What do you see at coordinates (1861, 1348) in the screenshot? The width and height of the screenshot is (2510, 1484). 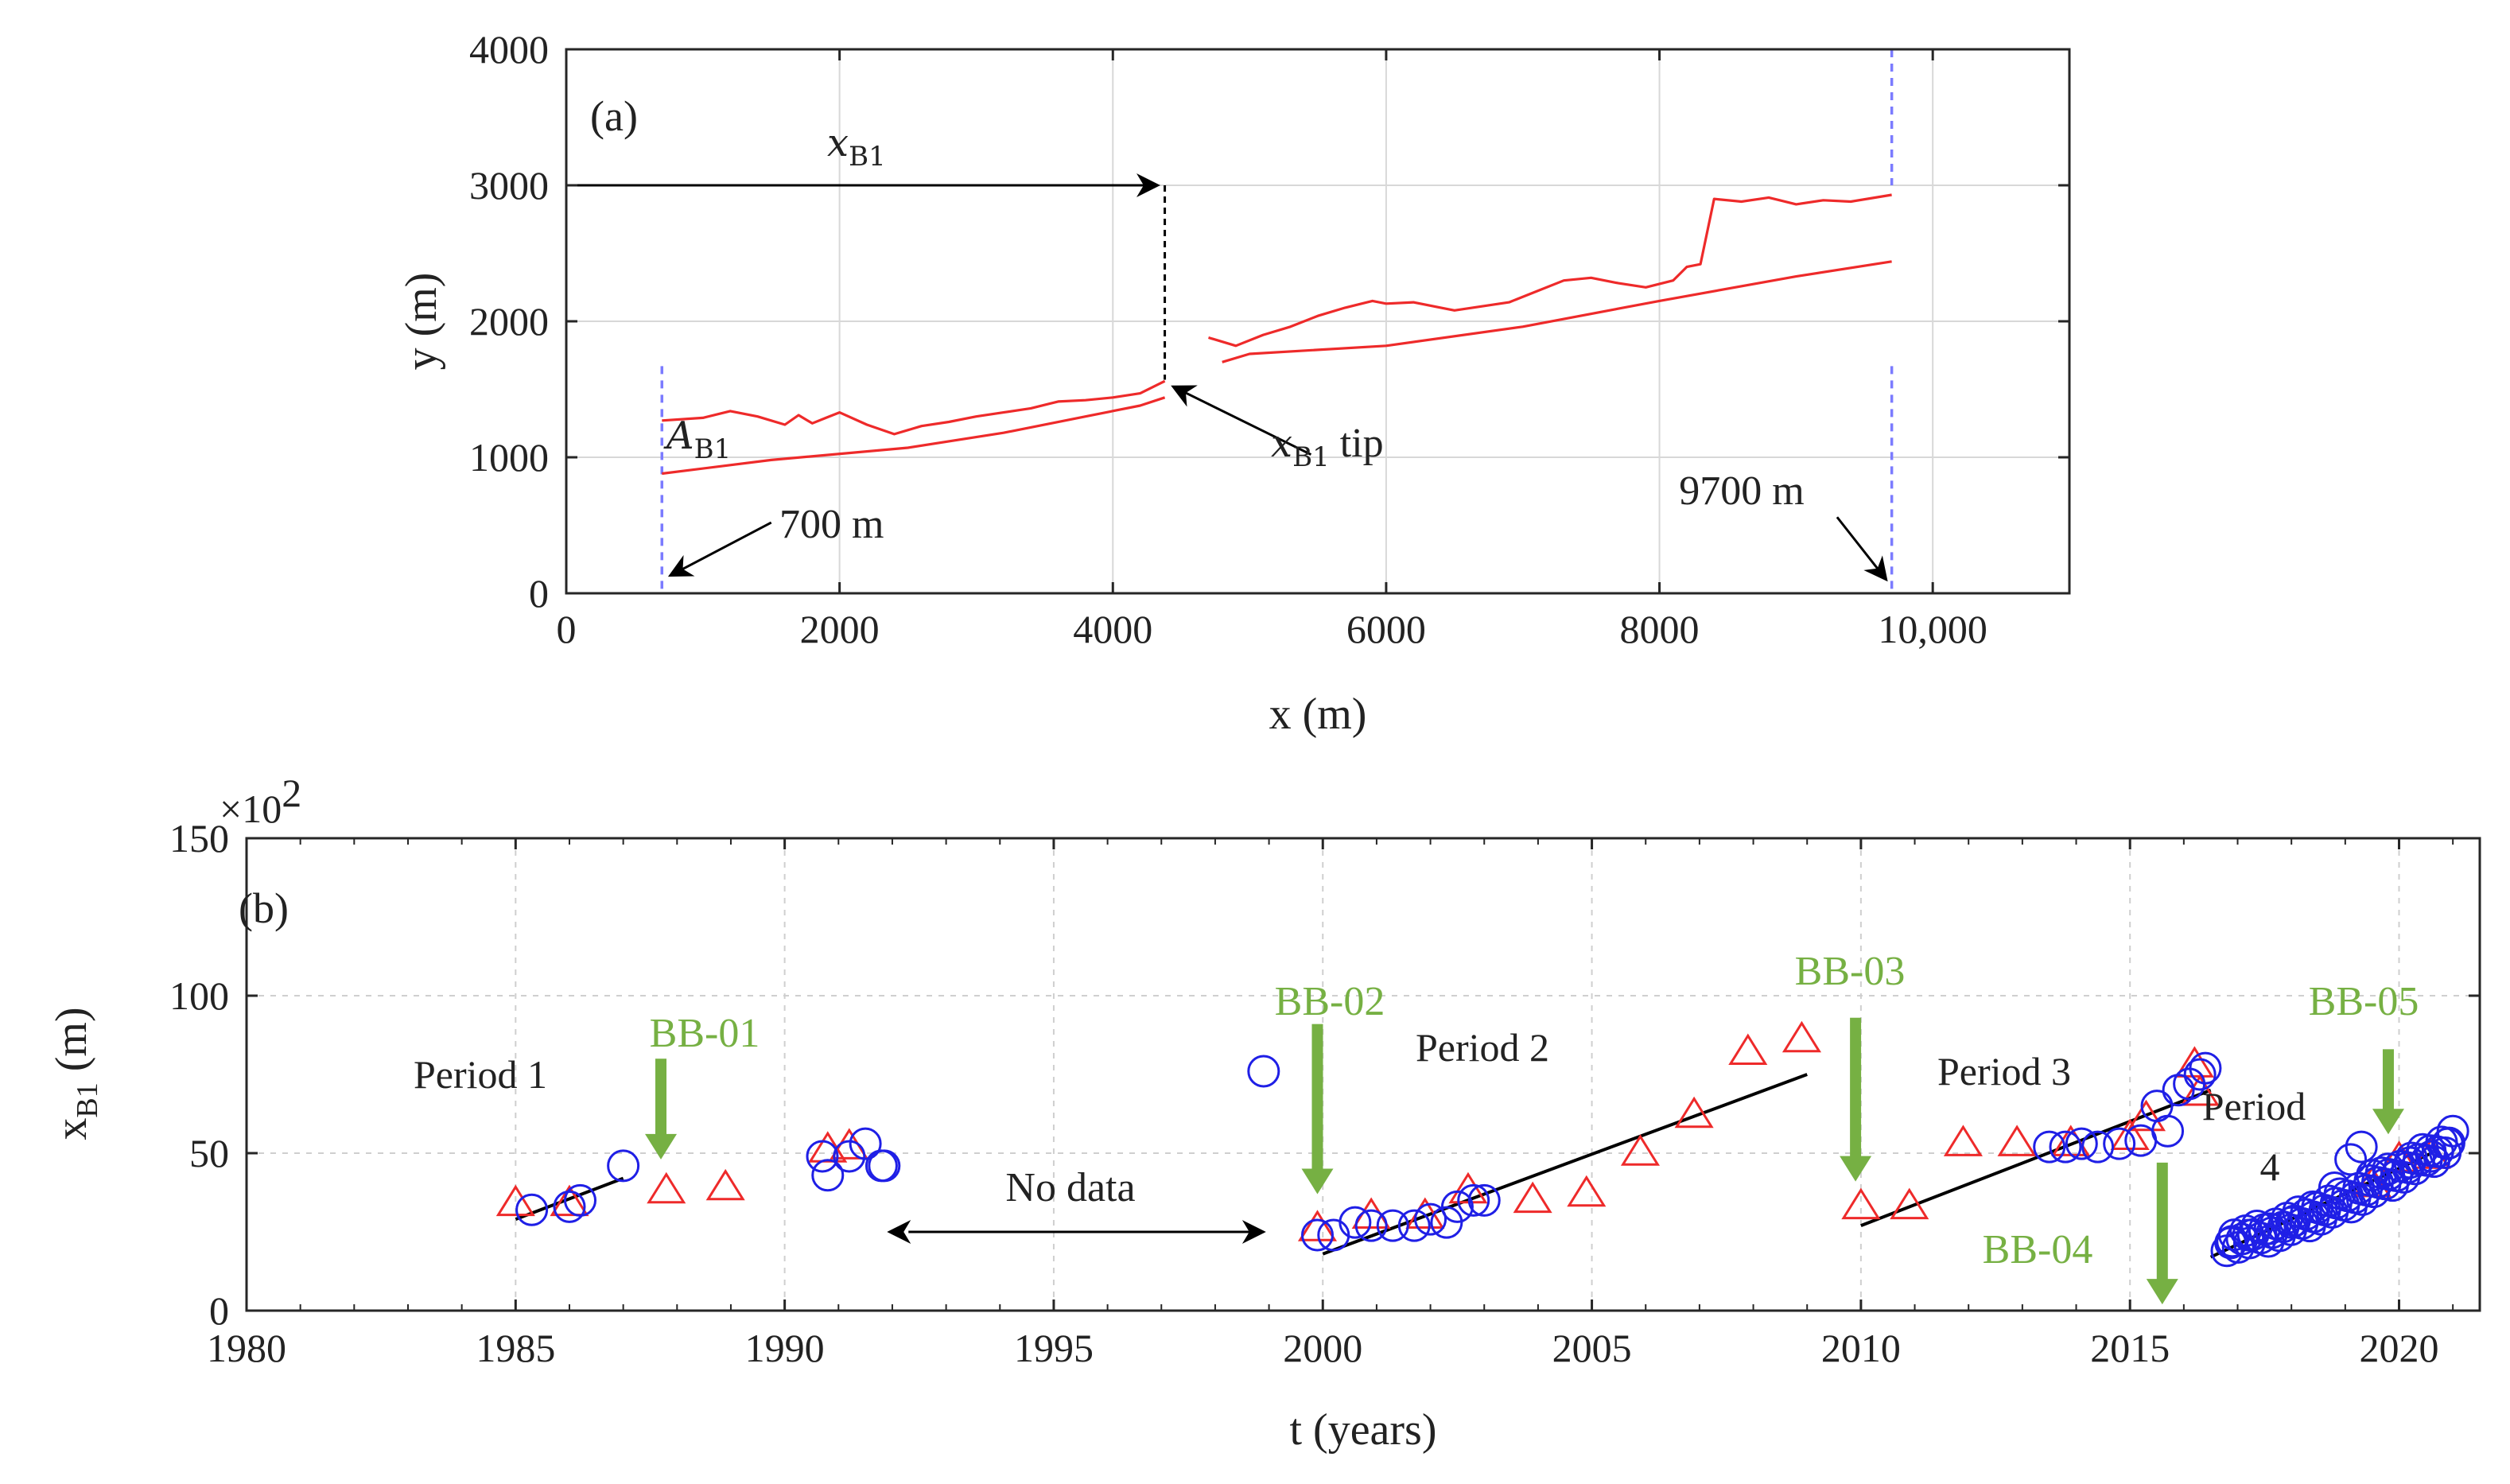 I see `panel-b-x-tick-label: 2010` at bounding box center [1861, 1348].